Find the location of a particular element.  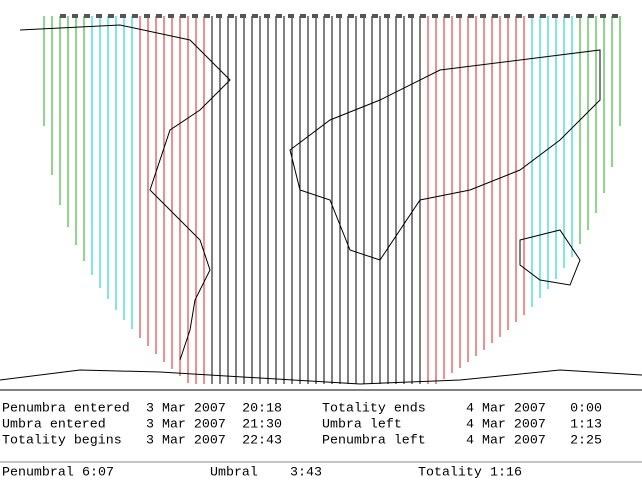

duration-label: Totality is located at coordinates (450, 472).